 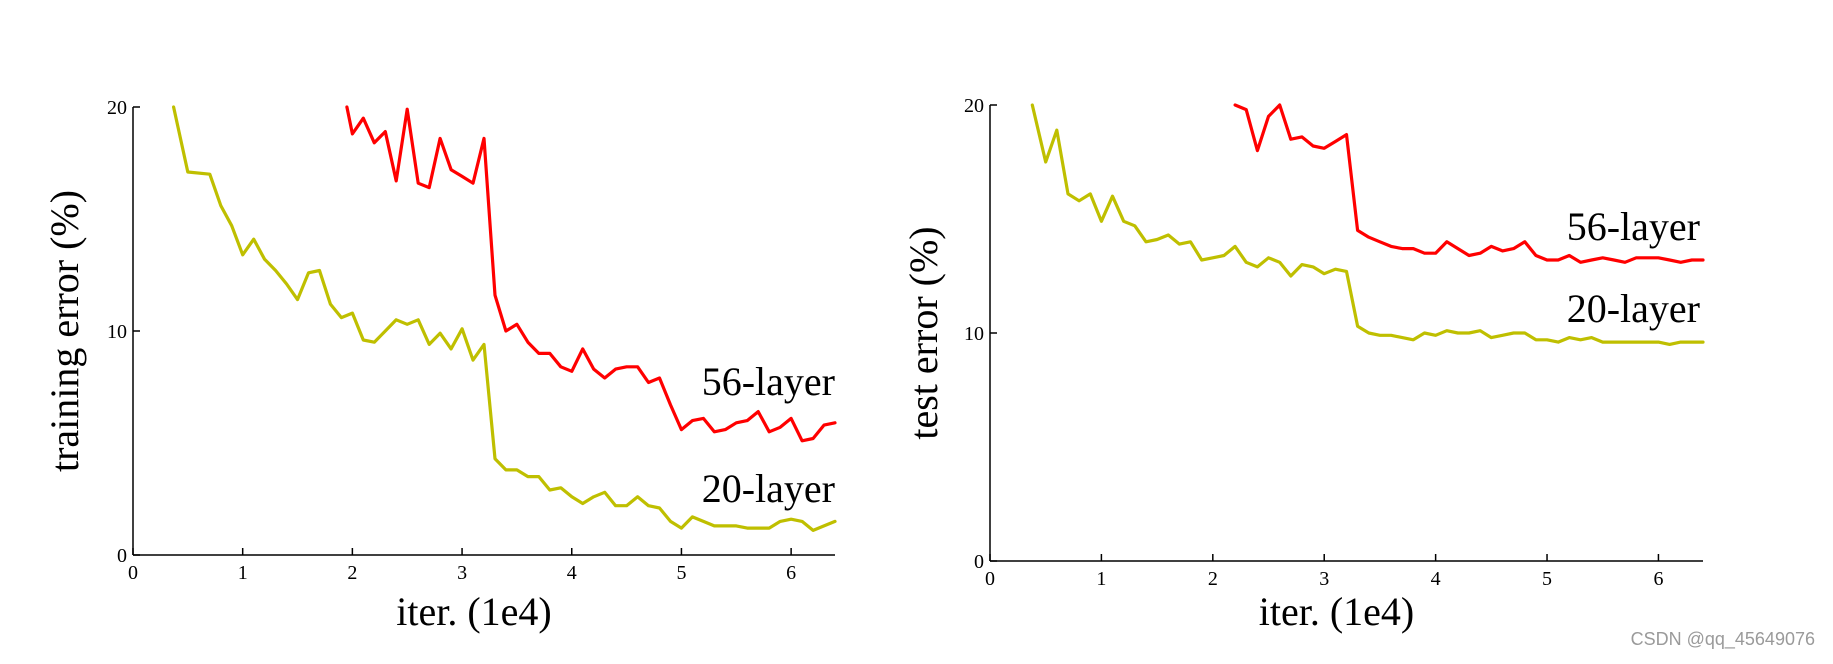 I want to click on chart-1-x-tick-label: 6, so click(x=791, y=573).